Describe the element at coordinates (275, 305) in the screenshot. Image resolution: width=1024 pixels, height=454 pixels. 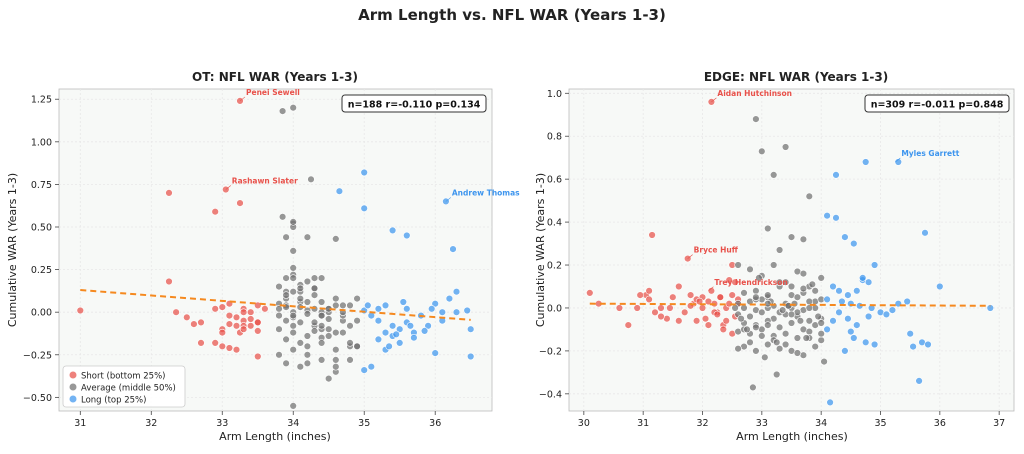
I see `ot-trend-line` at that location.